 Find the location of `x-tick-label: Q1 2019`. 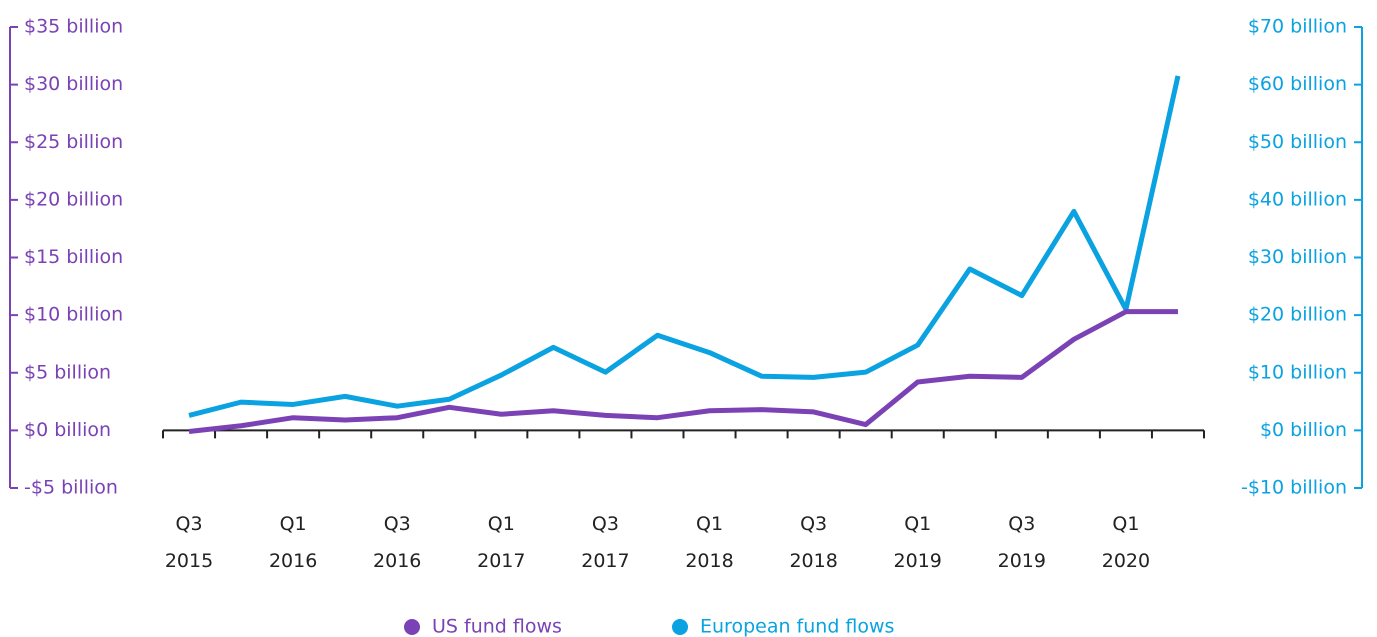

x-tick-label: Q1 2019 is located at coordinates (917, 542).